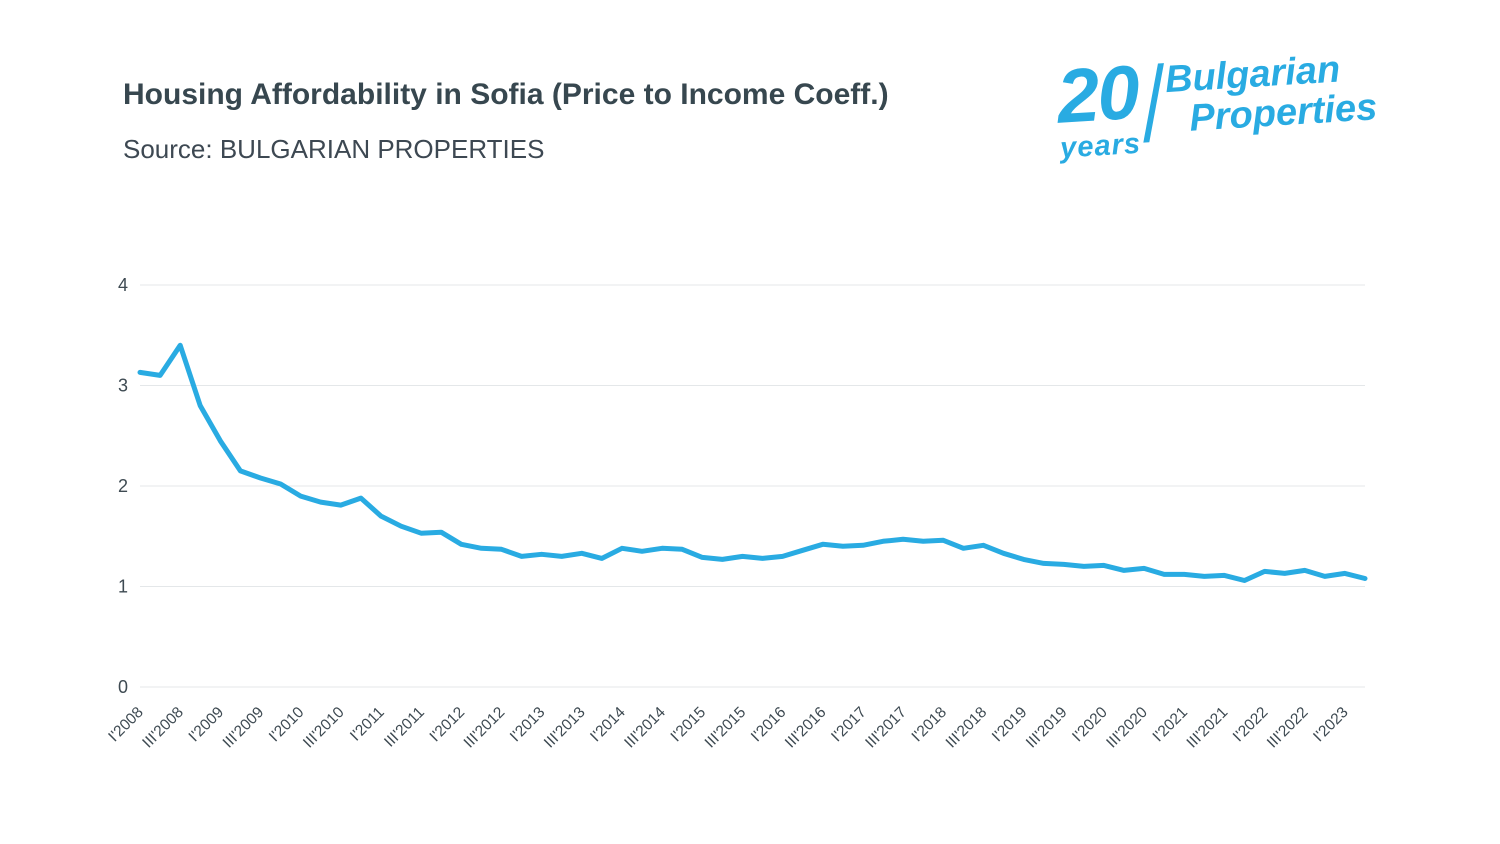  I want to click on x-axis-label: I'2023, so click(1331, 725).